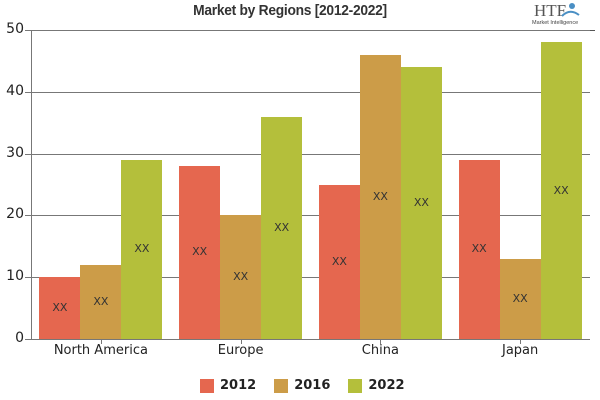 This screenshot has width=600, height=400. Describe the element at coordinates (15, 29) in the screenshot. I see `y-tick-label: 50` at that location.